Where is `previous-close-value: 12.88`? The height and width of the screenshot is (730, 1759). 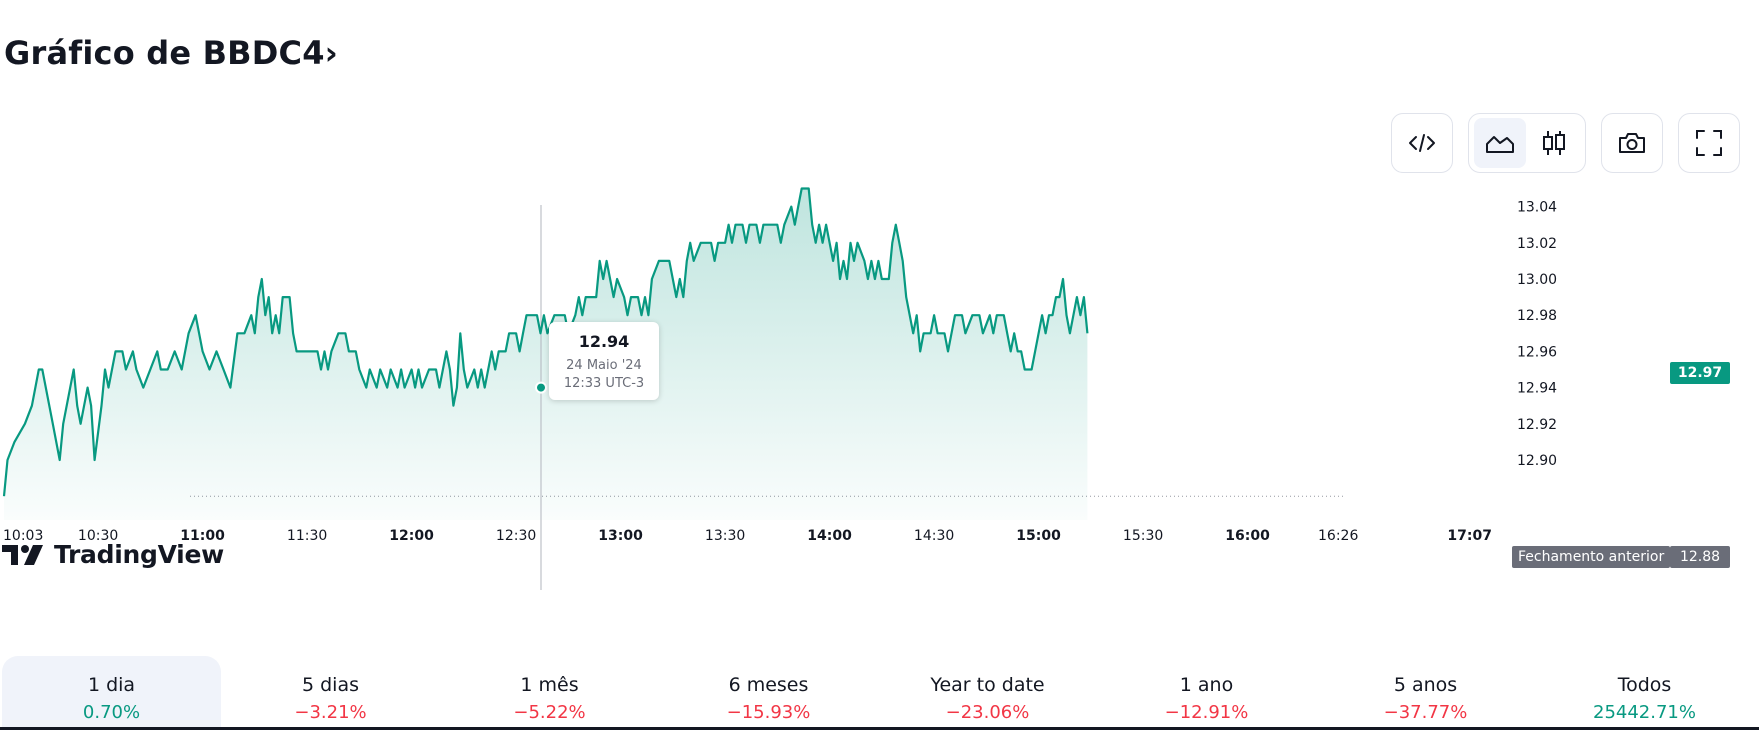 previous-close-value: 12.88 is located at coordinates (1700, 557).